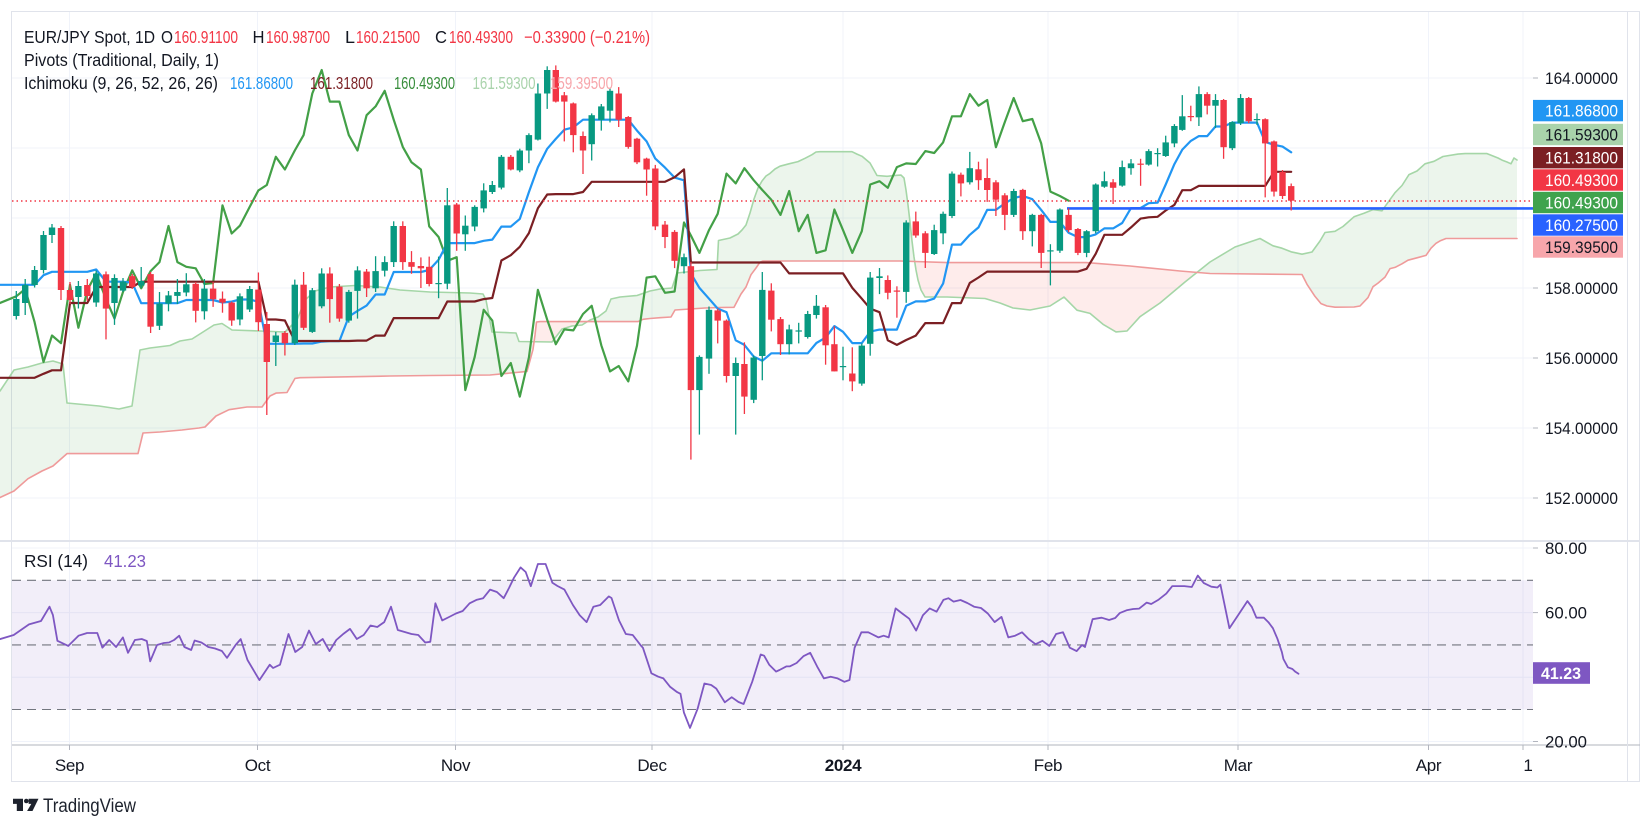 This screenshot has width=1640, height=834. Describe the element at coordinates (388, 37) in the screenshot. I see `svg-text: 160.21500` at that location.